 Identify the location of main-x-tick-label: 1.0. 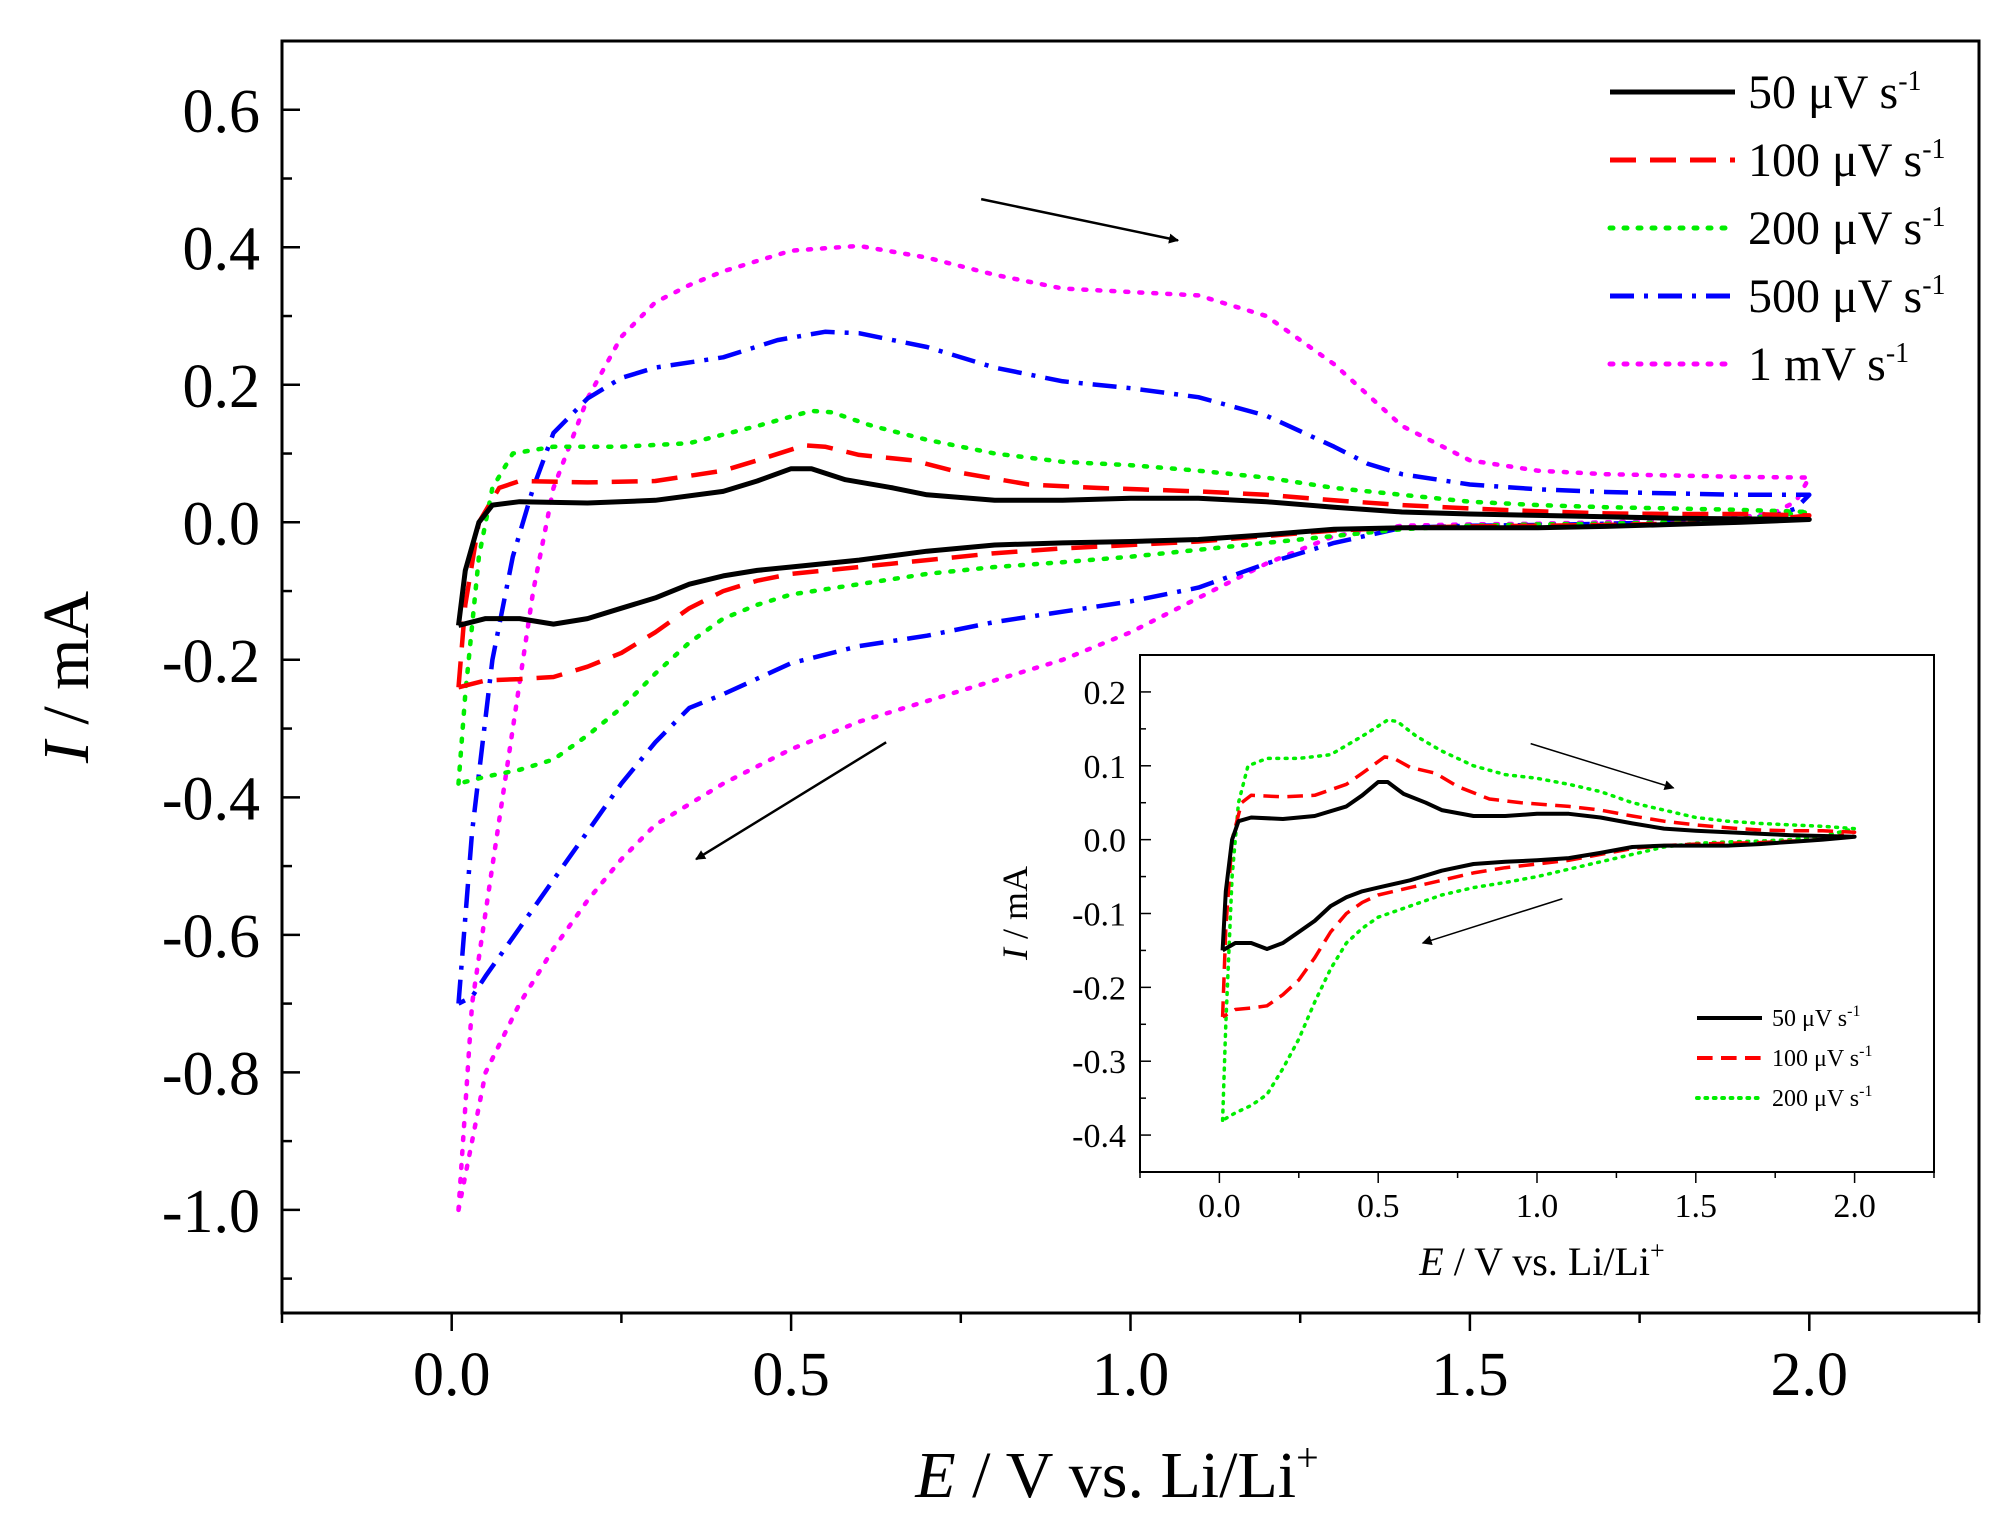
(1131, 1375).